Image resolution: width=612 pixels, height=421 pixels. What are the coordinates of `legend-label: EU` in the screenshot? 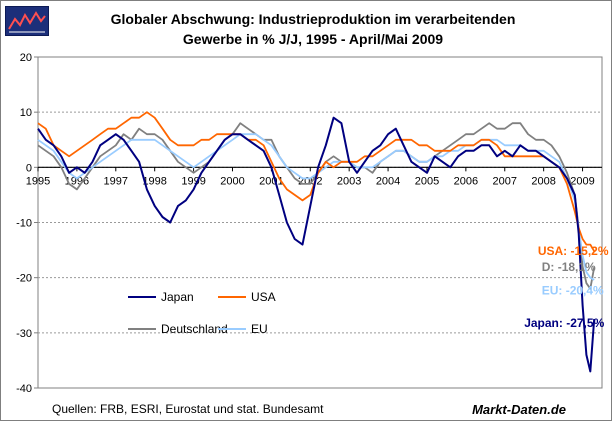 It's located at (259, 329).